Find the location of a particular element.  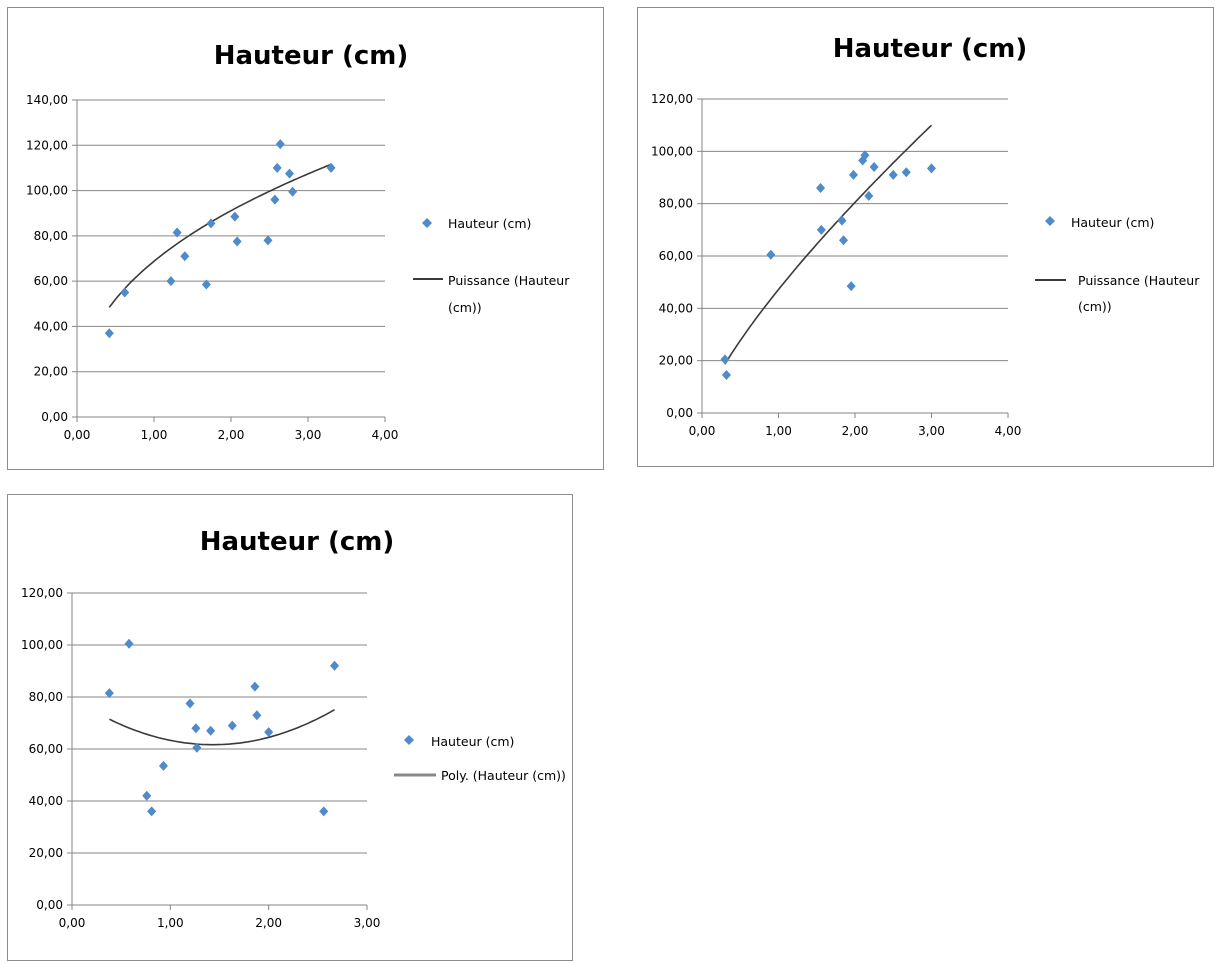

y-tick-label: 140,00 is located at coordinates (47, 100).